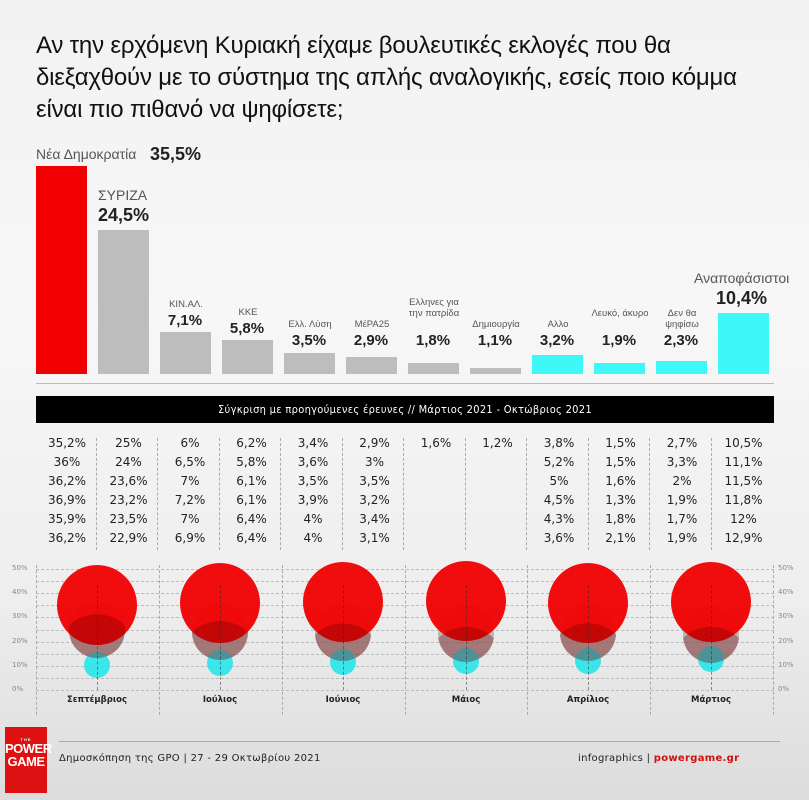 Image resolution: width=809 pixels, height=800 pixels. What do you see at coordinates (784, 689) in the screenshot?
I see `y-axis-tick-right: 0%` at bounding box center [784, 689].